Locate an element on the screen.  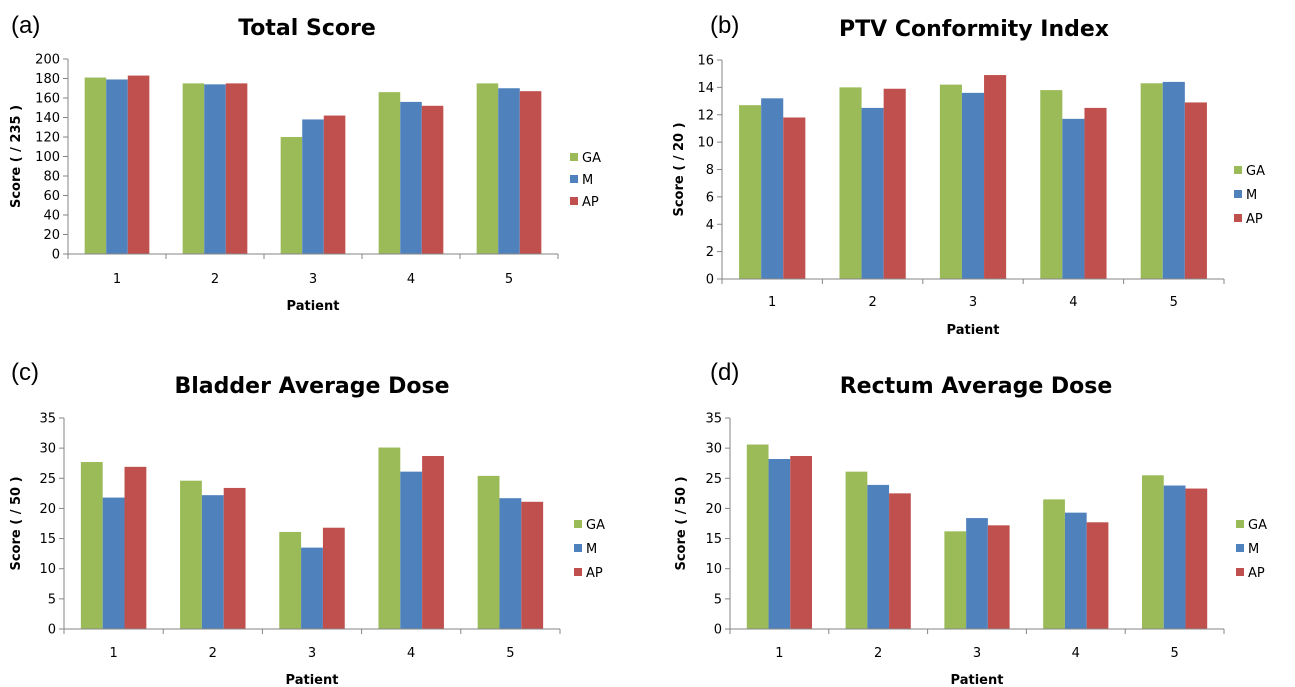
y-tick-label: 8 is located at coordinates (710, 170).